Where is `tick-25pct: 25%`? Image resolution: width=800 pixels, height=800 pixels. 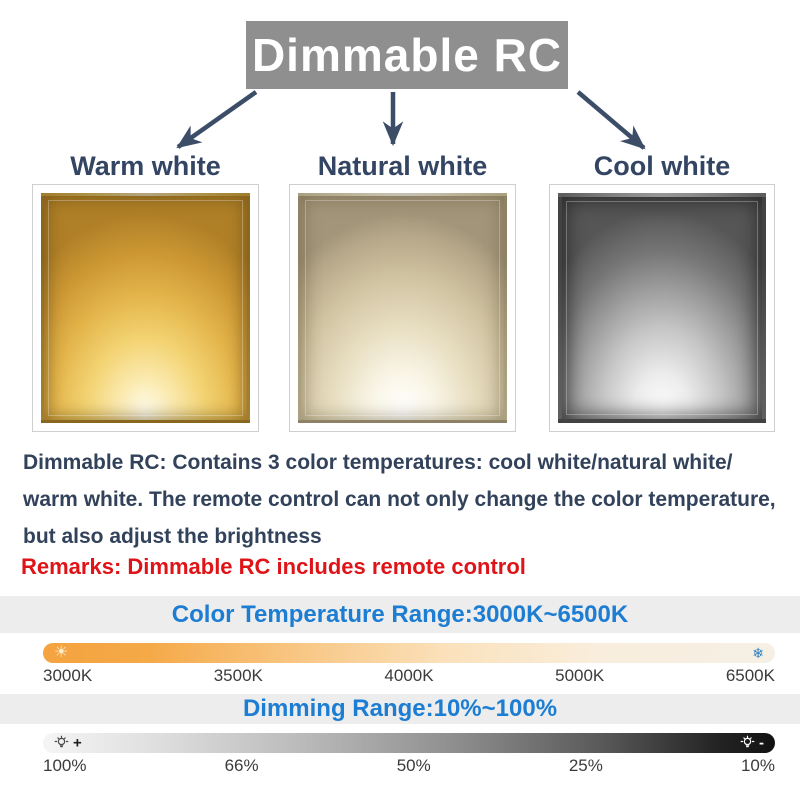
tick-25pct: 25% is located at coordinates (585, 765).